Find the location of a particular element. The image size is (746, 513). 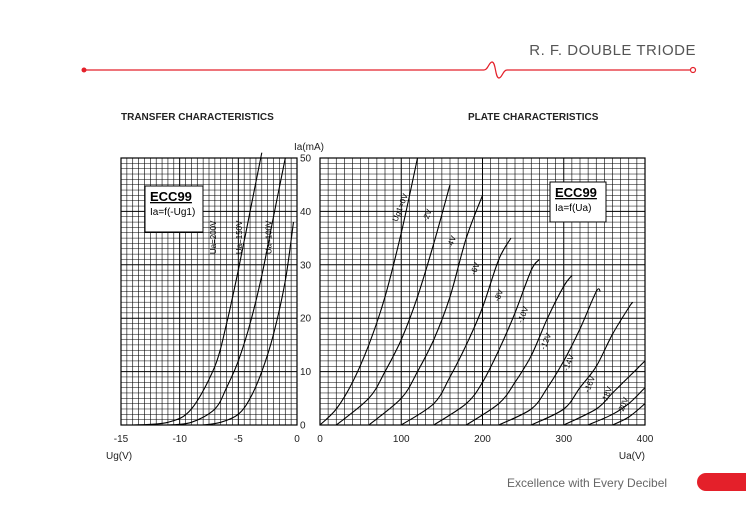

transfer-series-label: Ua=150V is located at coordinates (239, 237).